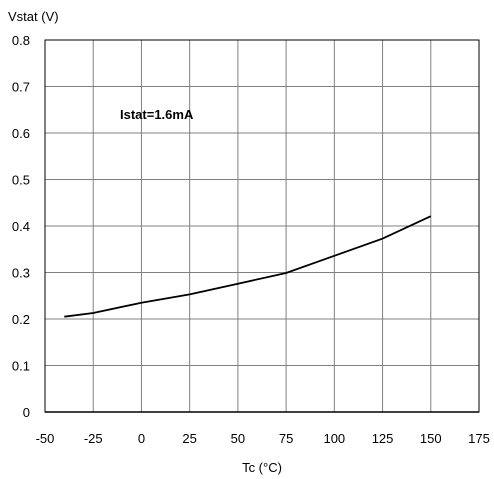  I want to click on y-tick-label: 0.7, so click(21, 87).